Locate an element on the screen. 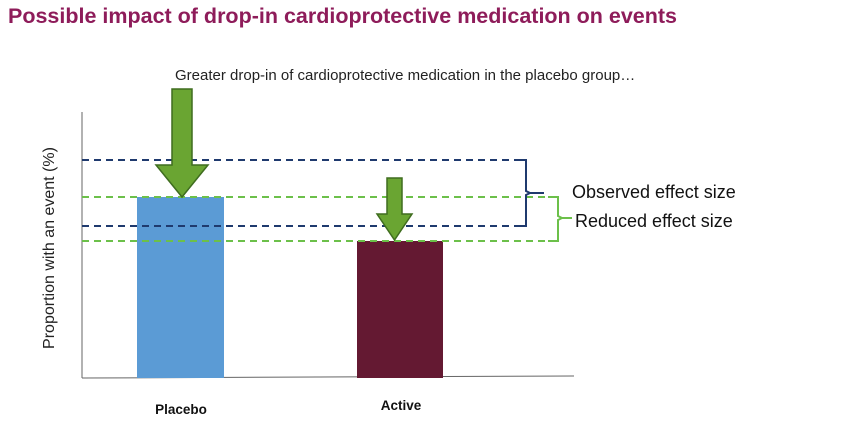 Image resolution: width=864 pixels, height=424 pixels. active-label: Active is located at coordinates (401, 405).